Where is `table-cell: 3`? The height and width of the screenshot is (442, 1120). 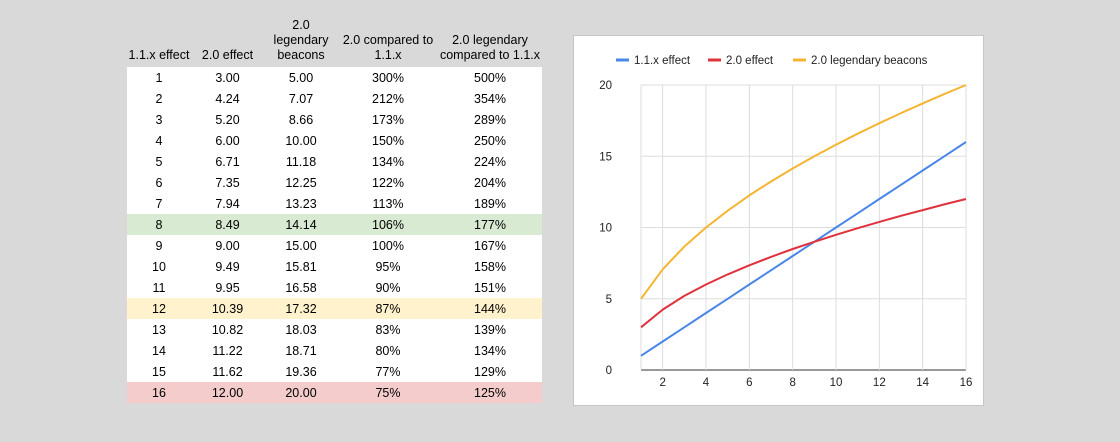
table-cell: 3 is located at coordinates (159, 119).